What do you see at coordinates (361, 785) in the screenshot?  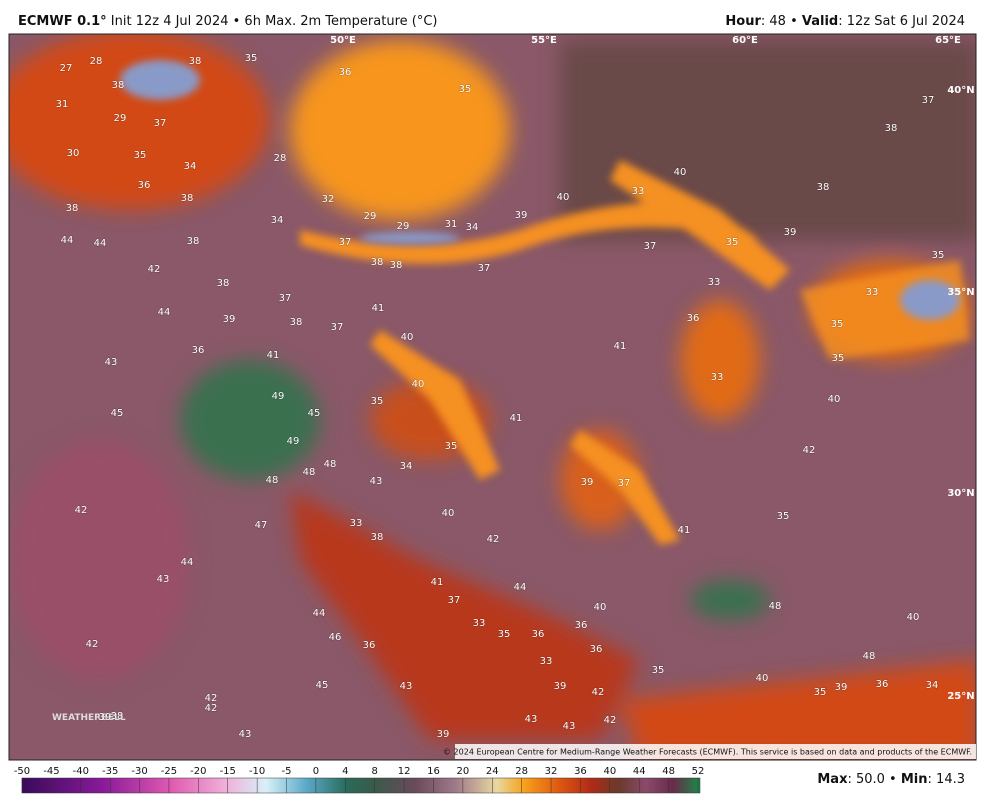 I see `colorbar` at bounding box center [361, 785].